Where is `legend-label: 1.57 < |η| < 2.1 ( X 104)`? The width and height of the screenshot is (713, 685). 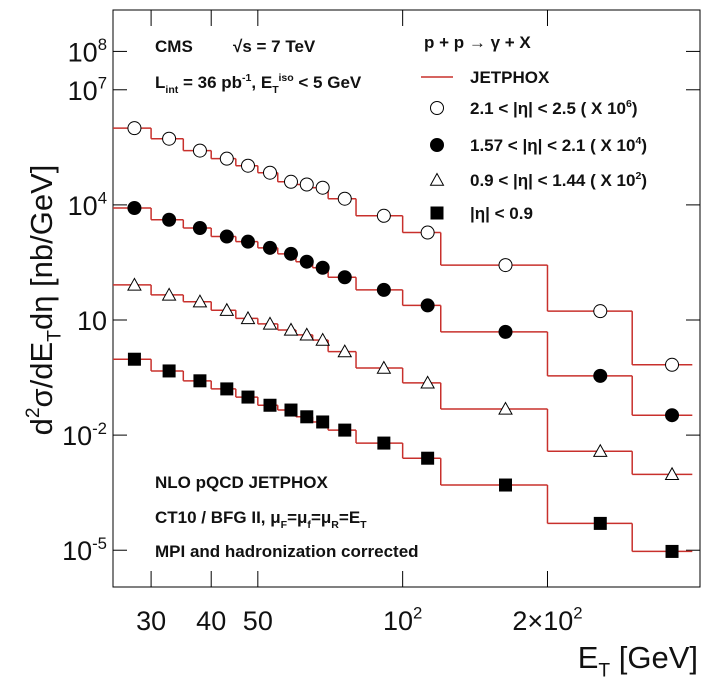
legend-label: 1.57 < |η| < 2.1 ( X 104) is located at coordinates (558, 145).